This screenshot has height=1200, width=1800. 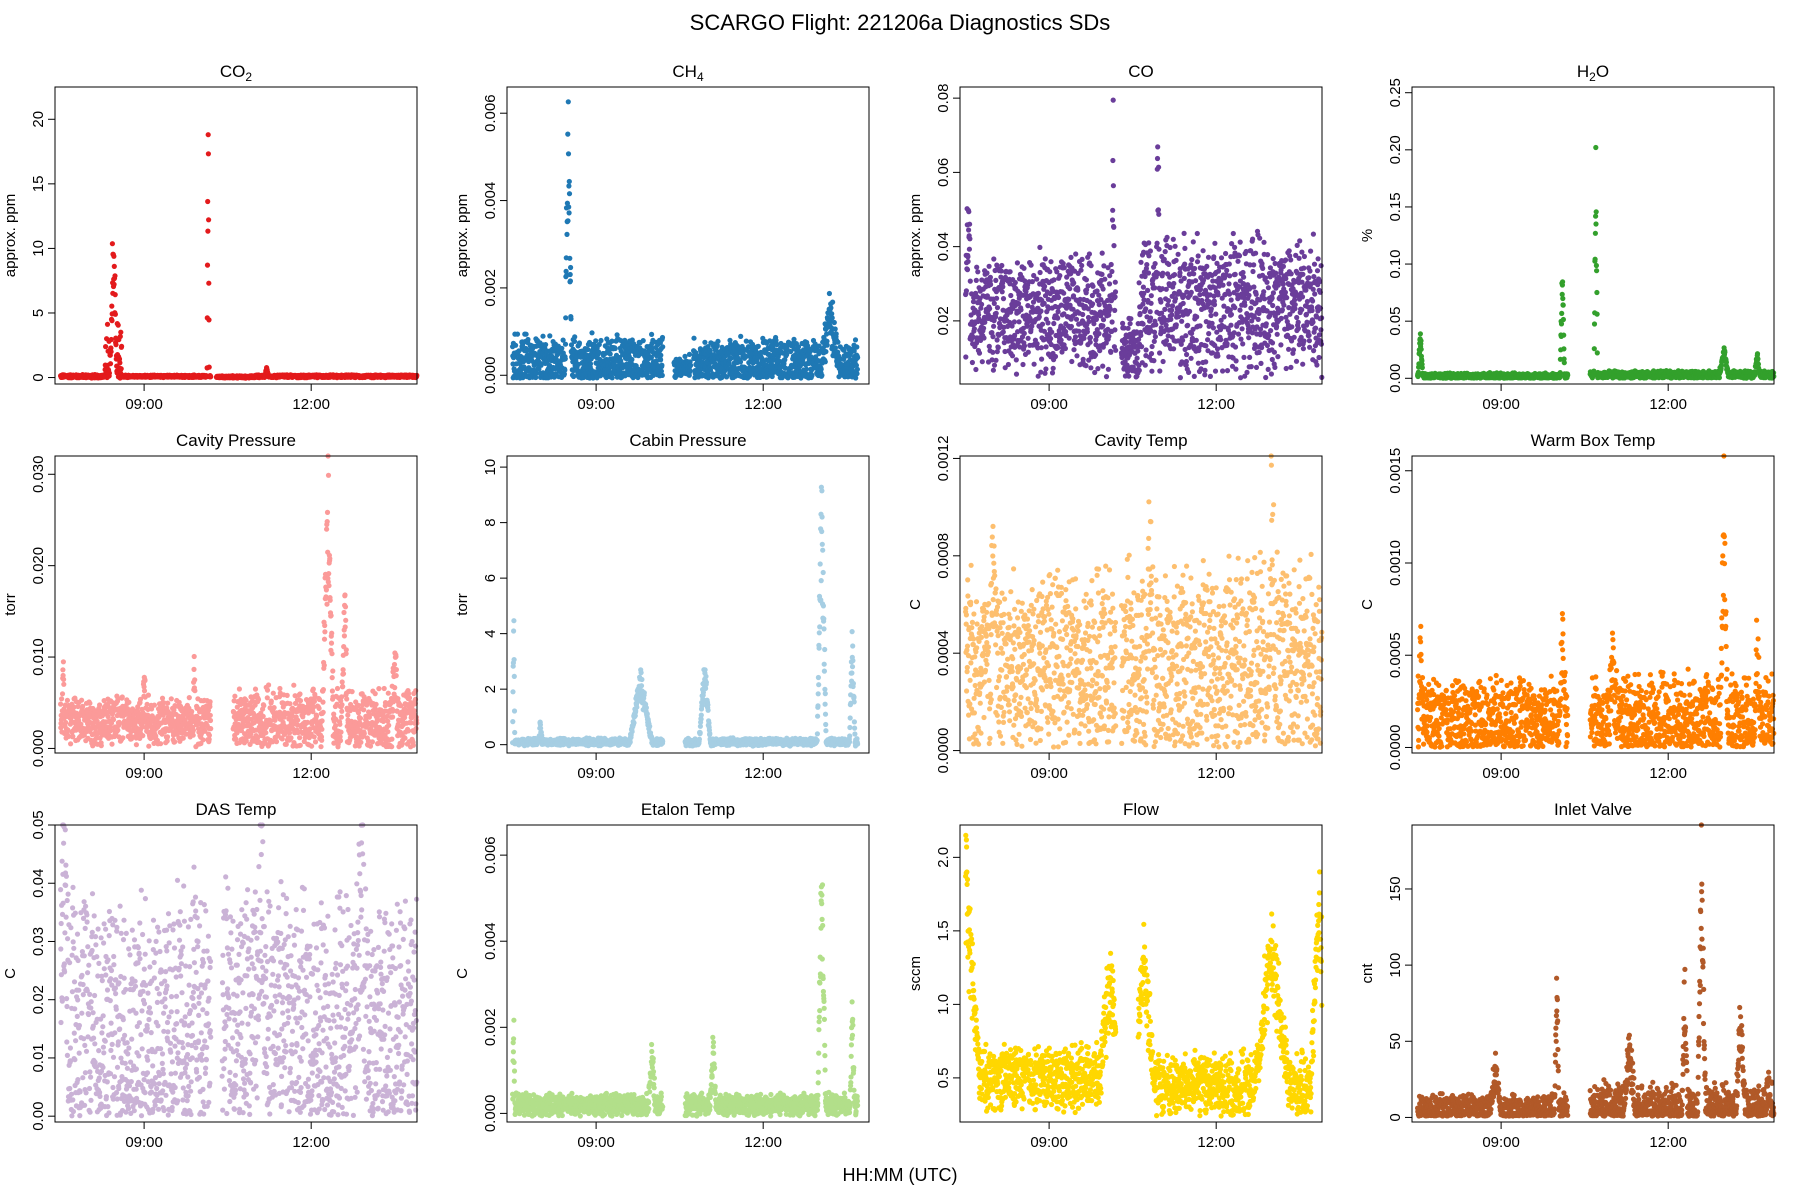 I want to click on y-tick-label: 0, so click(x=38, y=377).